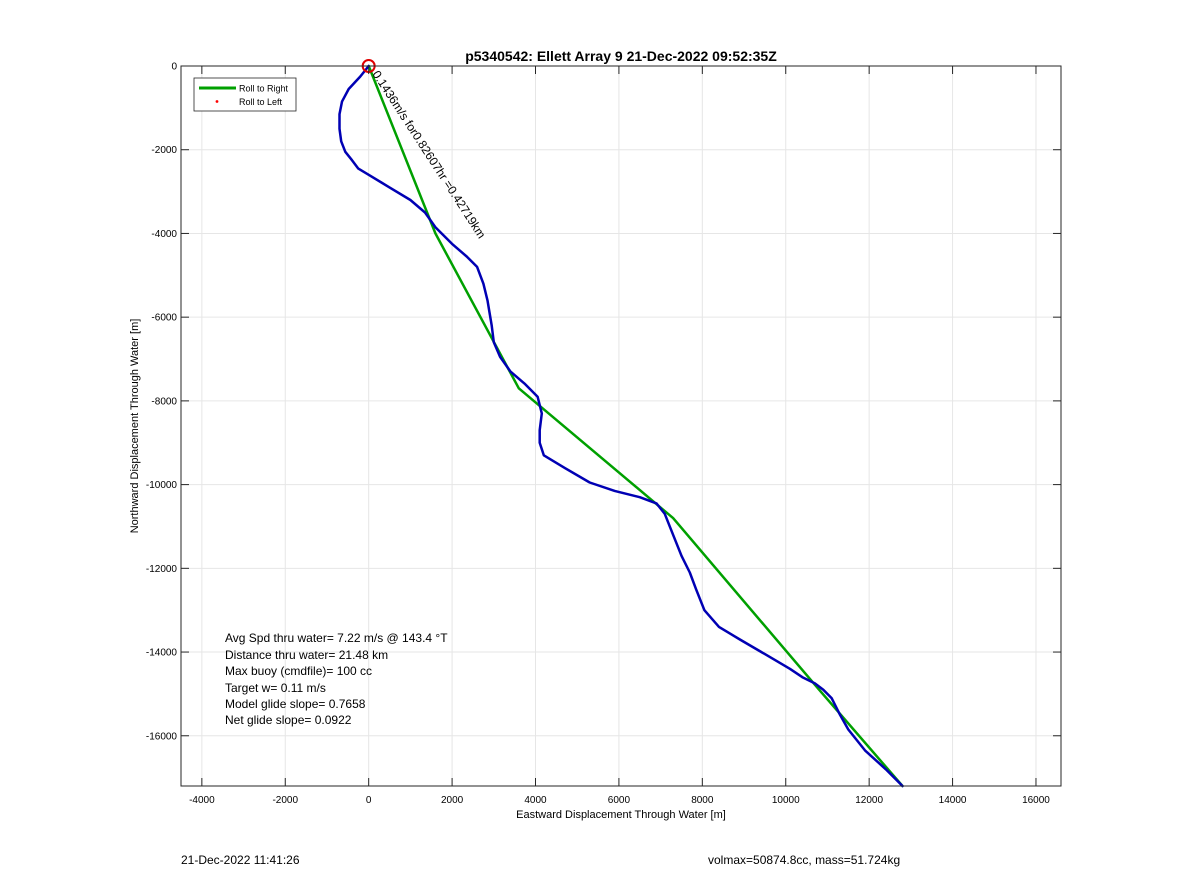 The height and width of the screenshot is (885, 1200). What do you see at coordinates (621, 815) in the screenshot?
I see `x-axis-label: Eastward Displacement Through Water [m]` at bounding box center [621, 815].